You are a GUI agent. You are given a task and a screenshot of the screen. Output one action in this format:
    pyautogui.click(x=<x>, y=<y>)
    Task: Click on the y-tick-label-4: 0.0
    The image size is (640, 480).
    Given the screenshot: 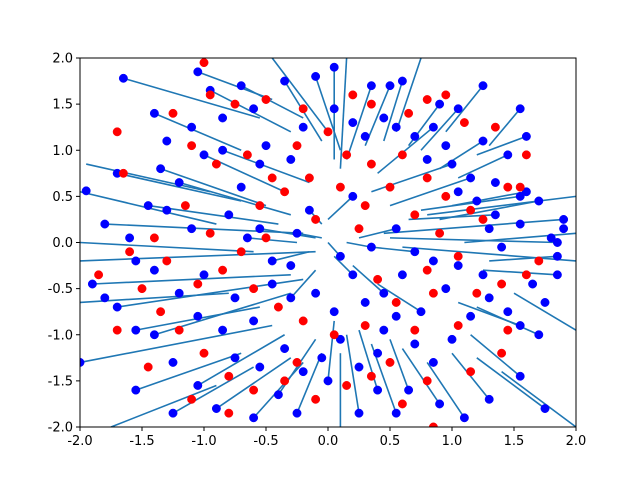 What is the action you would take?
    pyautogui.click(x=62, y=243)
    